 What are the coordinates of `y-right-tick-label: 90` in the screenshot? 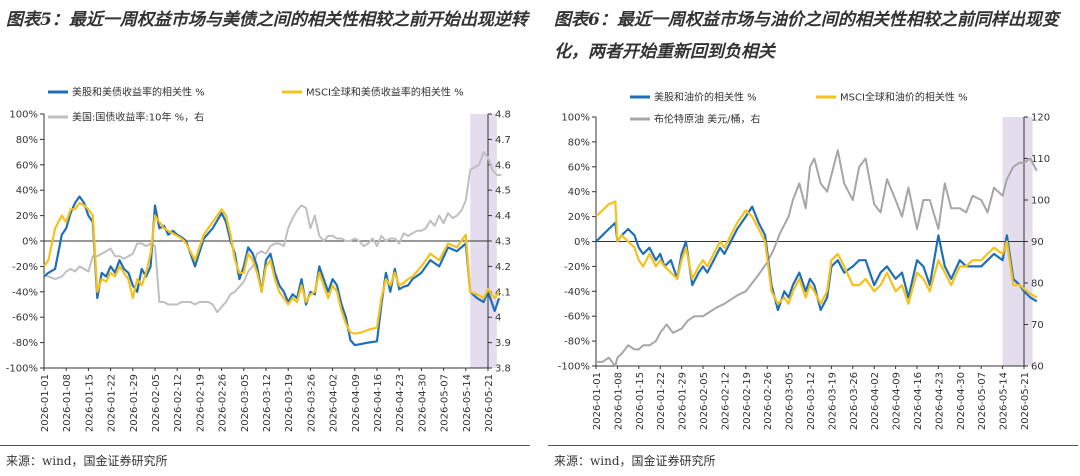 It's located at (1037, 242).